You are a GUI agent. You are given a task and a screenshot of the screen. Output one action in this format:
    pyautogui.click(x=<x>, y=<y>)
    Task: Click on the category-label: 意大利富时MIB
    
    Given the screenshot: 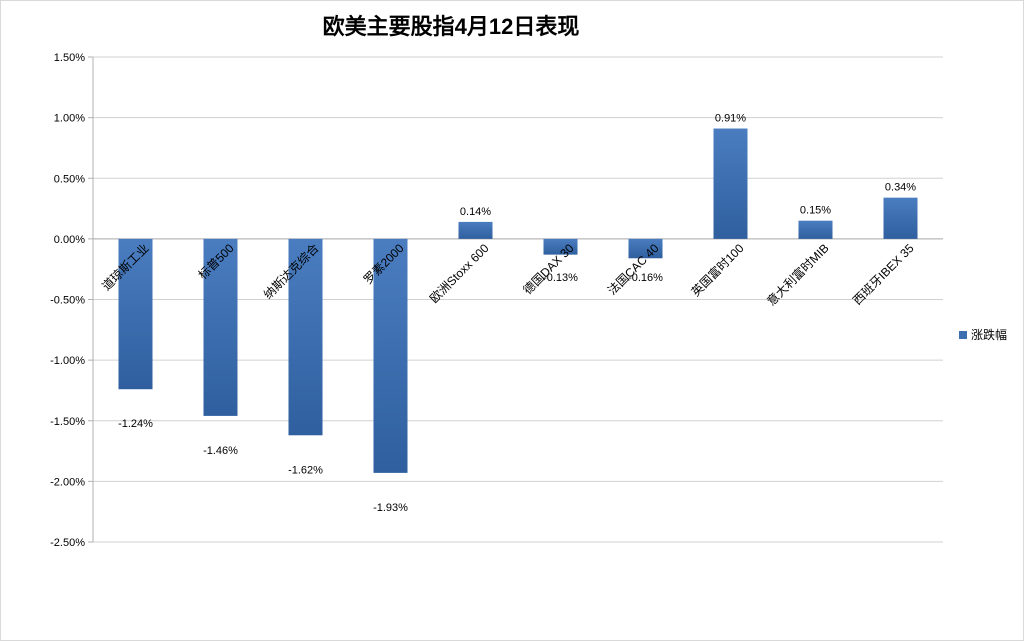 What is the action you would take?
    pyautogui.click(x=797, y=274)
    